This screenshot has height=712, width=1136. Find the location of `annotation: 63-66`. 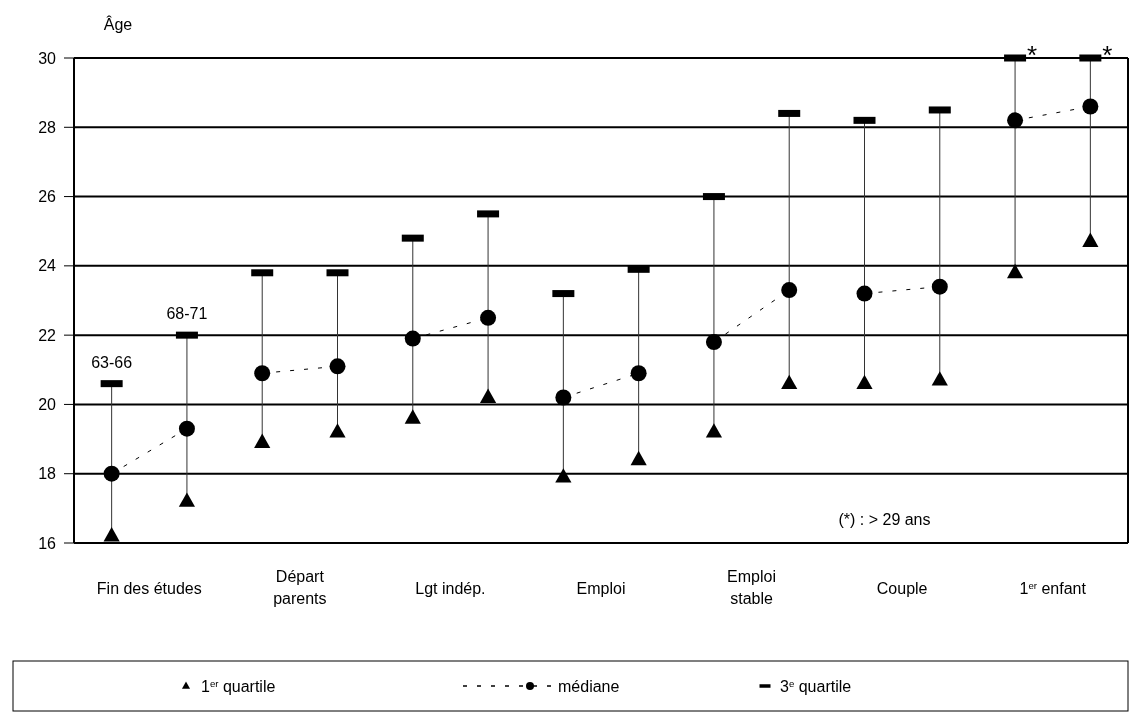

annotation: 63-66 is located at coordinates (112, 362).